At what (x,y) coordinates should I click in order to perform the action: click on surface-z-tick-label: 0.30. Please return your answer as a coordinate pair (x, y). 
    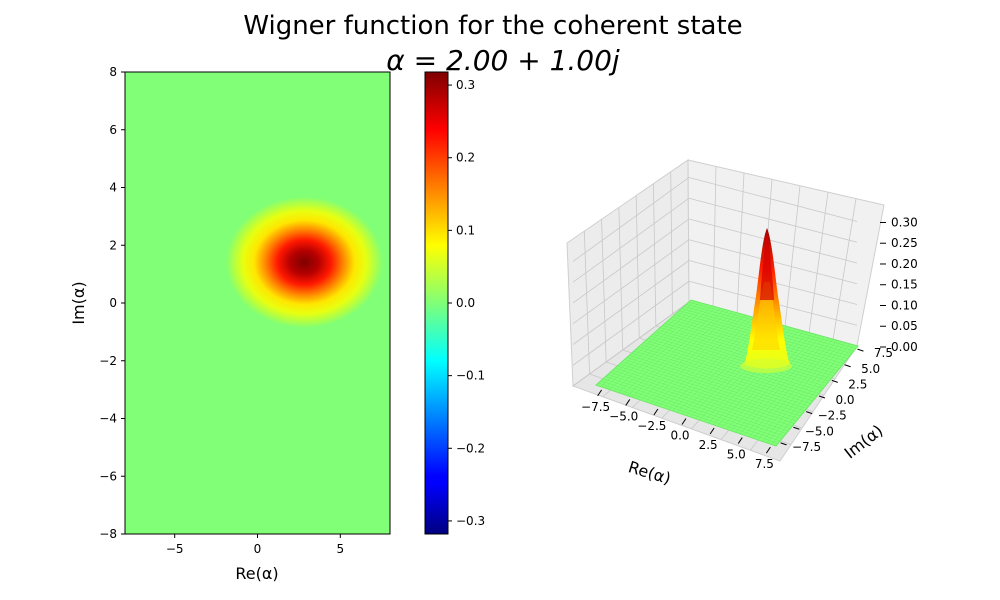
    Looking at the image, I should click on (904, 222).